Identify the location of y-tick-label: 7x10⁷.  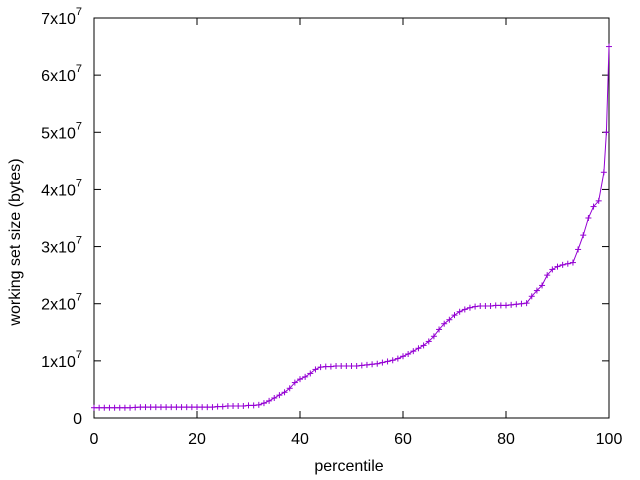
(61, 17).